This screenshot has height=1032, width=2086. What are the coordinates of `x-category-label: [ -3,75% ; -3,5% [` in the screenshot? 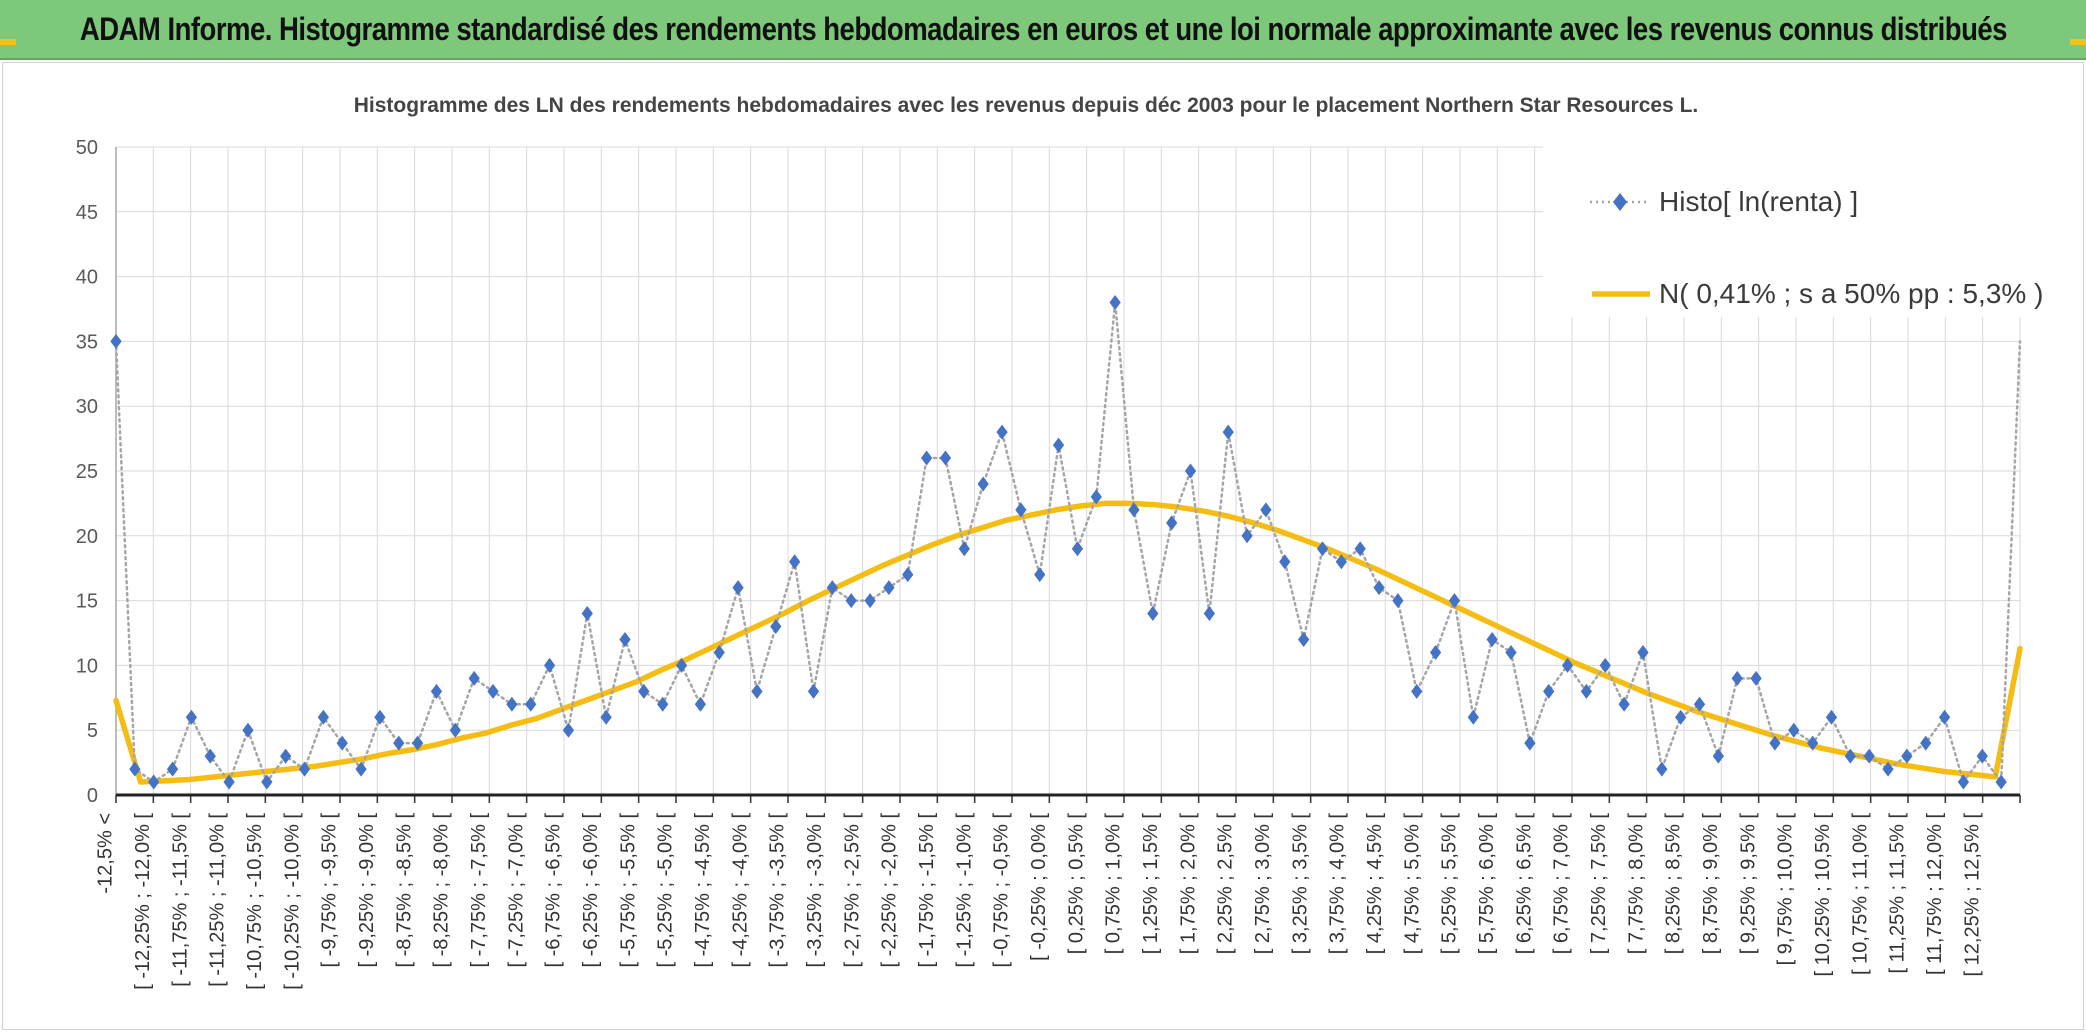 It's located at (778, 890).